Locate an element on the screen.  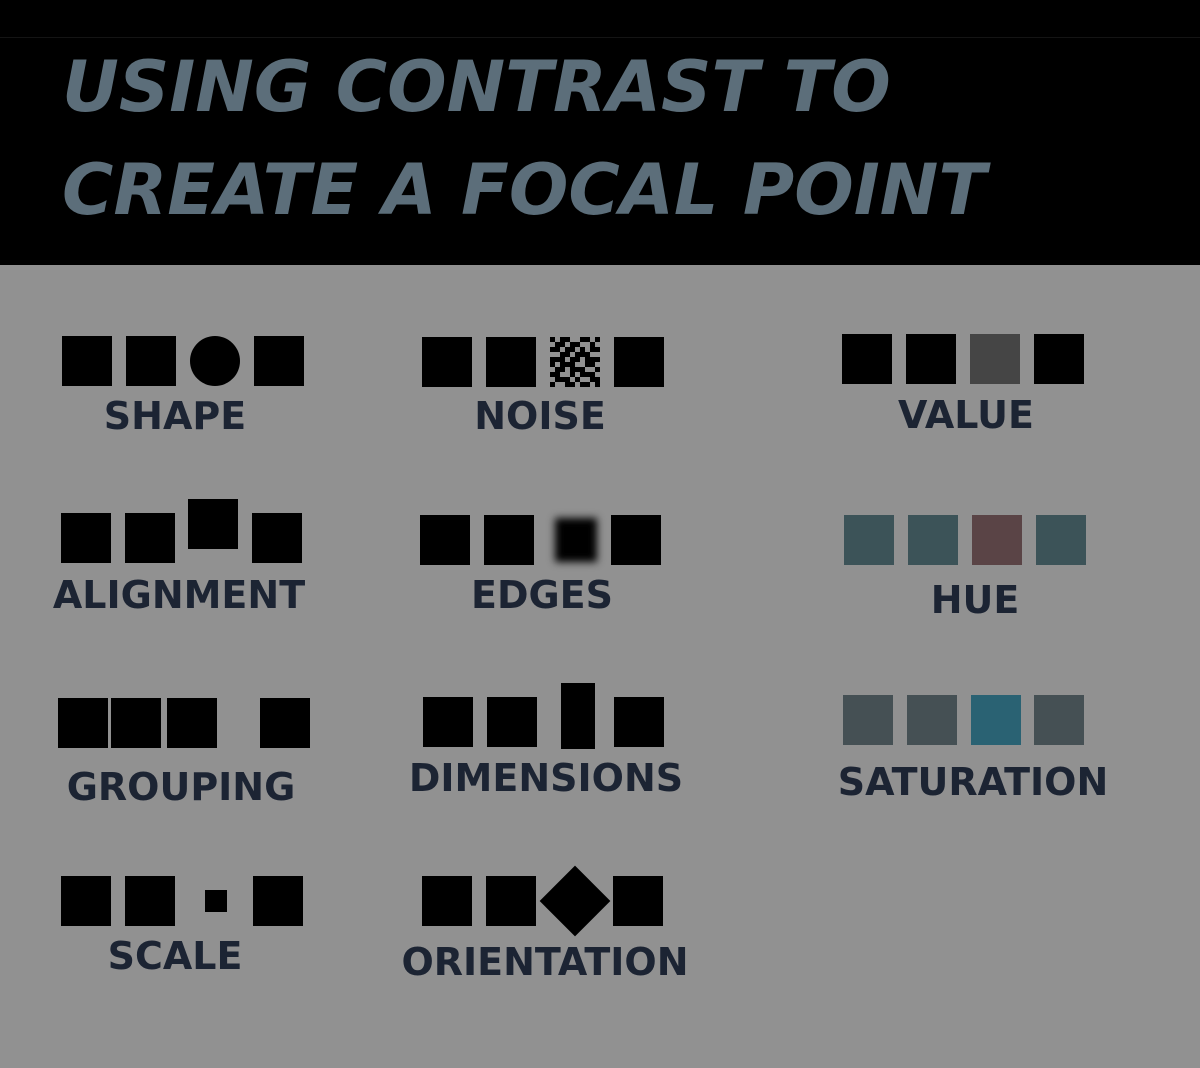
light-value-square-icon is located at coordinates (995, 359).